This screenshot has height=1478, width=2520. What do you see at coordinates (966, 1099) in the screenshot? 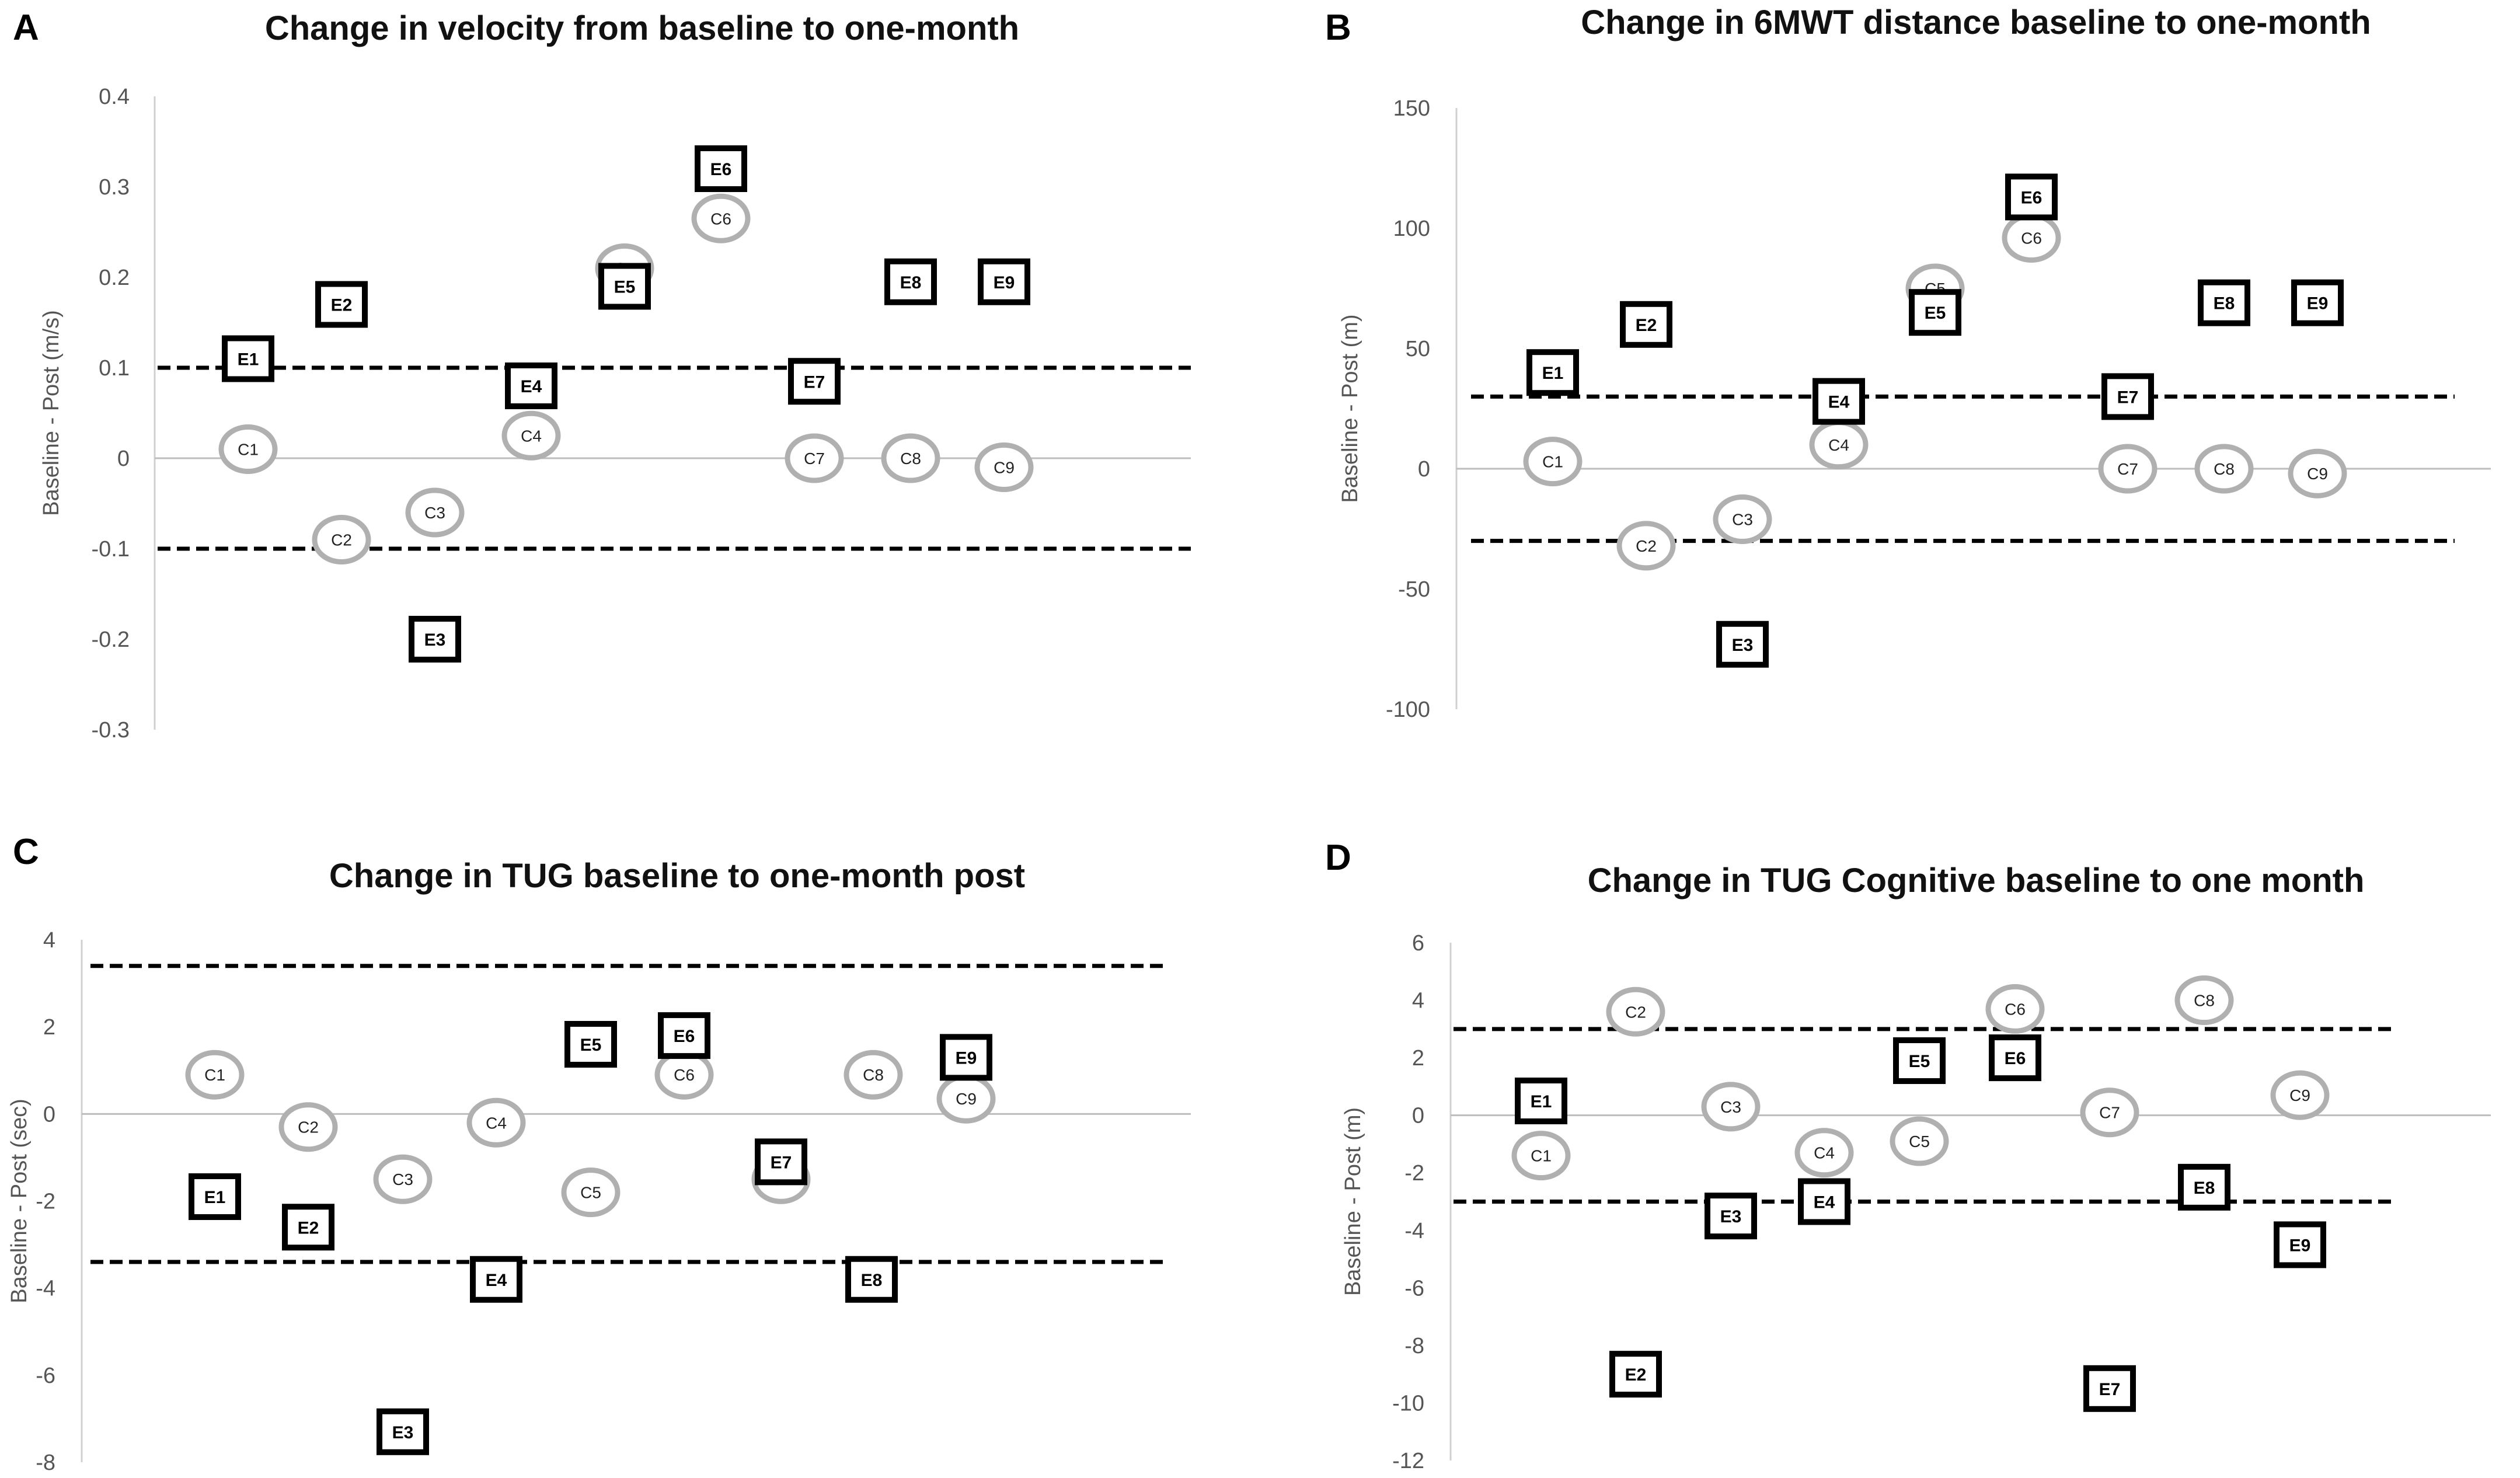
I see `control-point-marker: C9` at bounding box center [966, 1099].